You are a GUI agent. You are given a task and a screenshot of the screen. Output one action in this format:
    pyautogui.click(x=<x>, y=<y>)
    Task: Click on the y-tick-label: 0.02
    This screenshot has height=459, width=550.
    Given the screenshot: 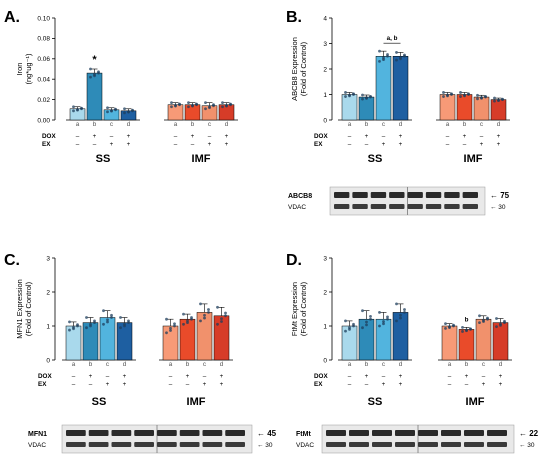 What is the action you would take?
    pyautogui.click(x=43, y=100)
    